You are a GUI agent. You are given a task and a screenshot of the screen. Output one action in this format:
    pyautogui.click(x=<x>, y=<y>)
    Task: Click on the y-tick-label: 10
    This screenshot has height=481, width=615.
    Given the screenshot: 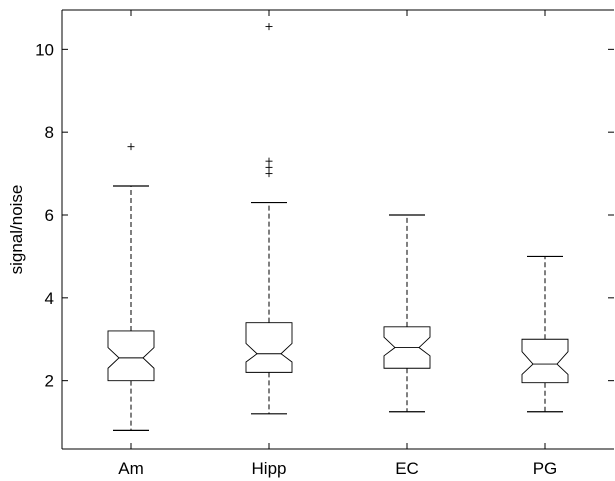 What is the action you would take?
    pyautogui.click(x=44, y=49)
    